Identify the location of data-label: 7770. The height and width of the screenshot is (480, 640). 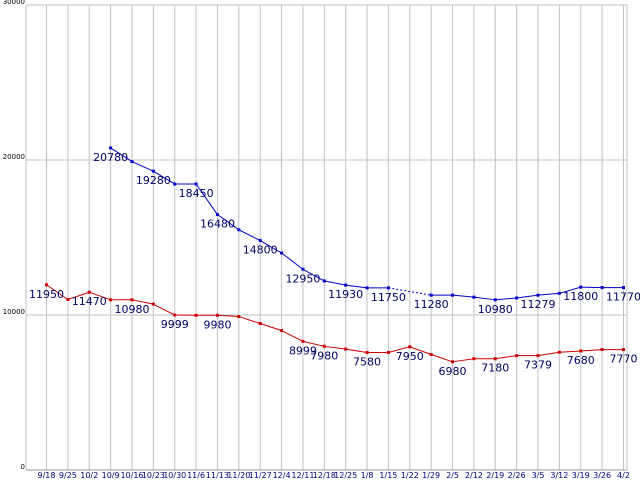
(623, 359).